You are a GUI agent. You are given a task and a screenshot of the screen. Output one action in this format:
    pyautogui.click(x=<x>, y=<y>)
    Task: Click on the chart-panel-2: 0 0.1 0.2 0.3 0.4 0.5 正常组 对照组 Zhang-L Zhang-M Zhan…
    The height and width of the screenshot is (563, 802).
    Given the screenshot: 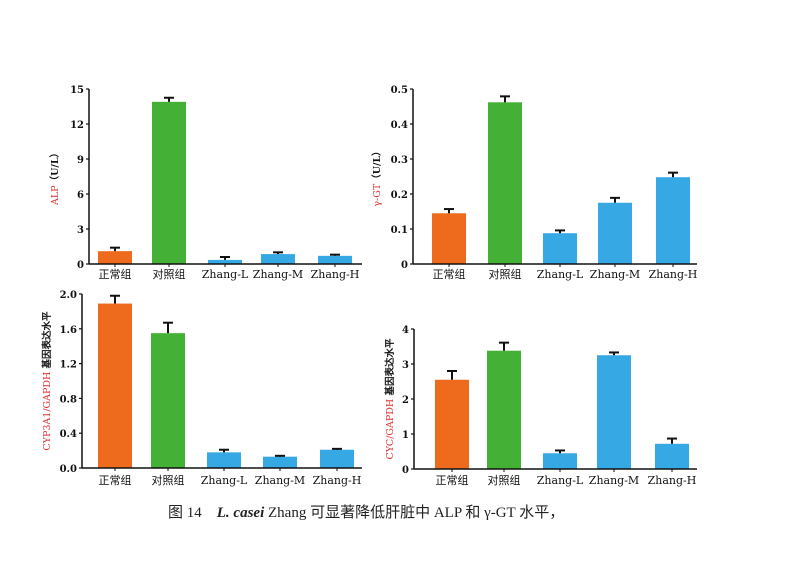 What is the action you would take?
    pyautogui.click(x=534, y=183)
    